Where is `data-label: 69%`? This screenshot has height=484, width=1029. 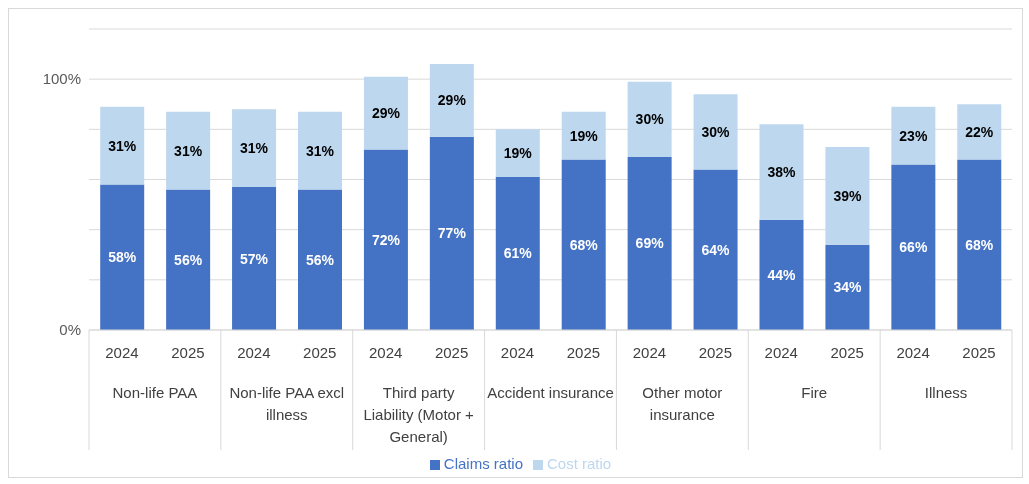 data-label: 69% is located at coordinates (650, 243).